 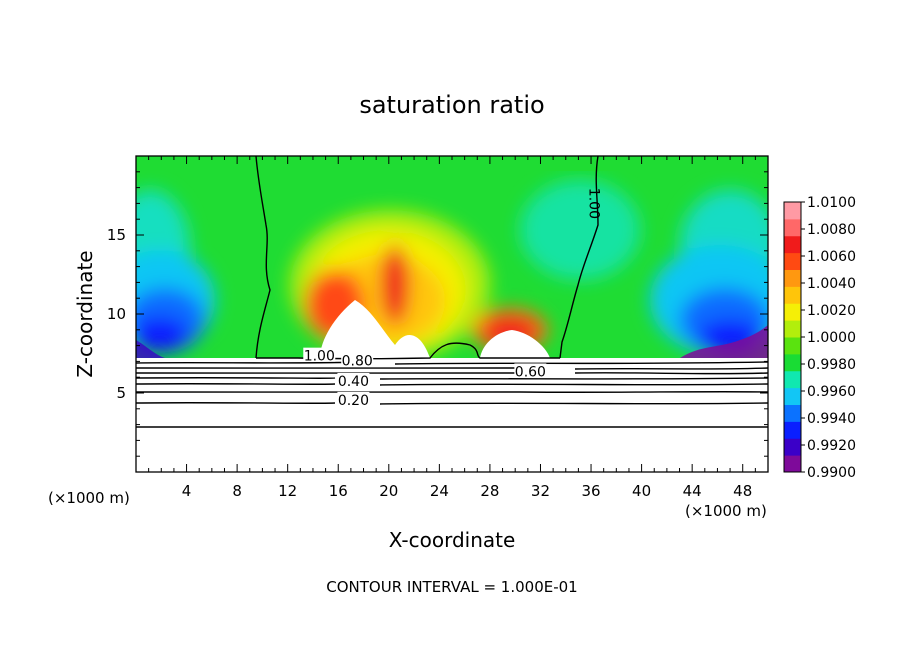 What do you see at coordinates (388, 491) in the screenshot?
I see `x-tick-label: 20` at bounding box center [388, 491].